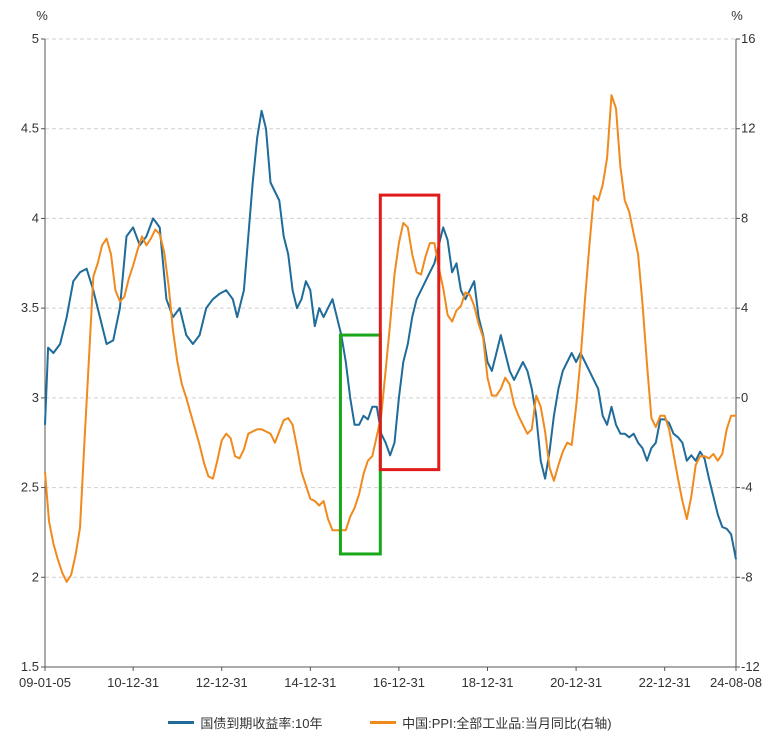  What do you see at coordinates (35, 217) in the screenshot?
I see `left-tick-label: 4` at bounding box center [35, 217].